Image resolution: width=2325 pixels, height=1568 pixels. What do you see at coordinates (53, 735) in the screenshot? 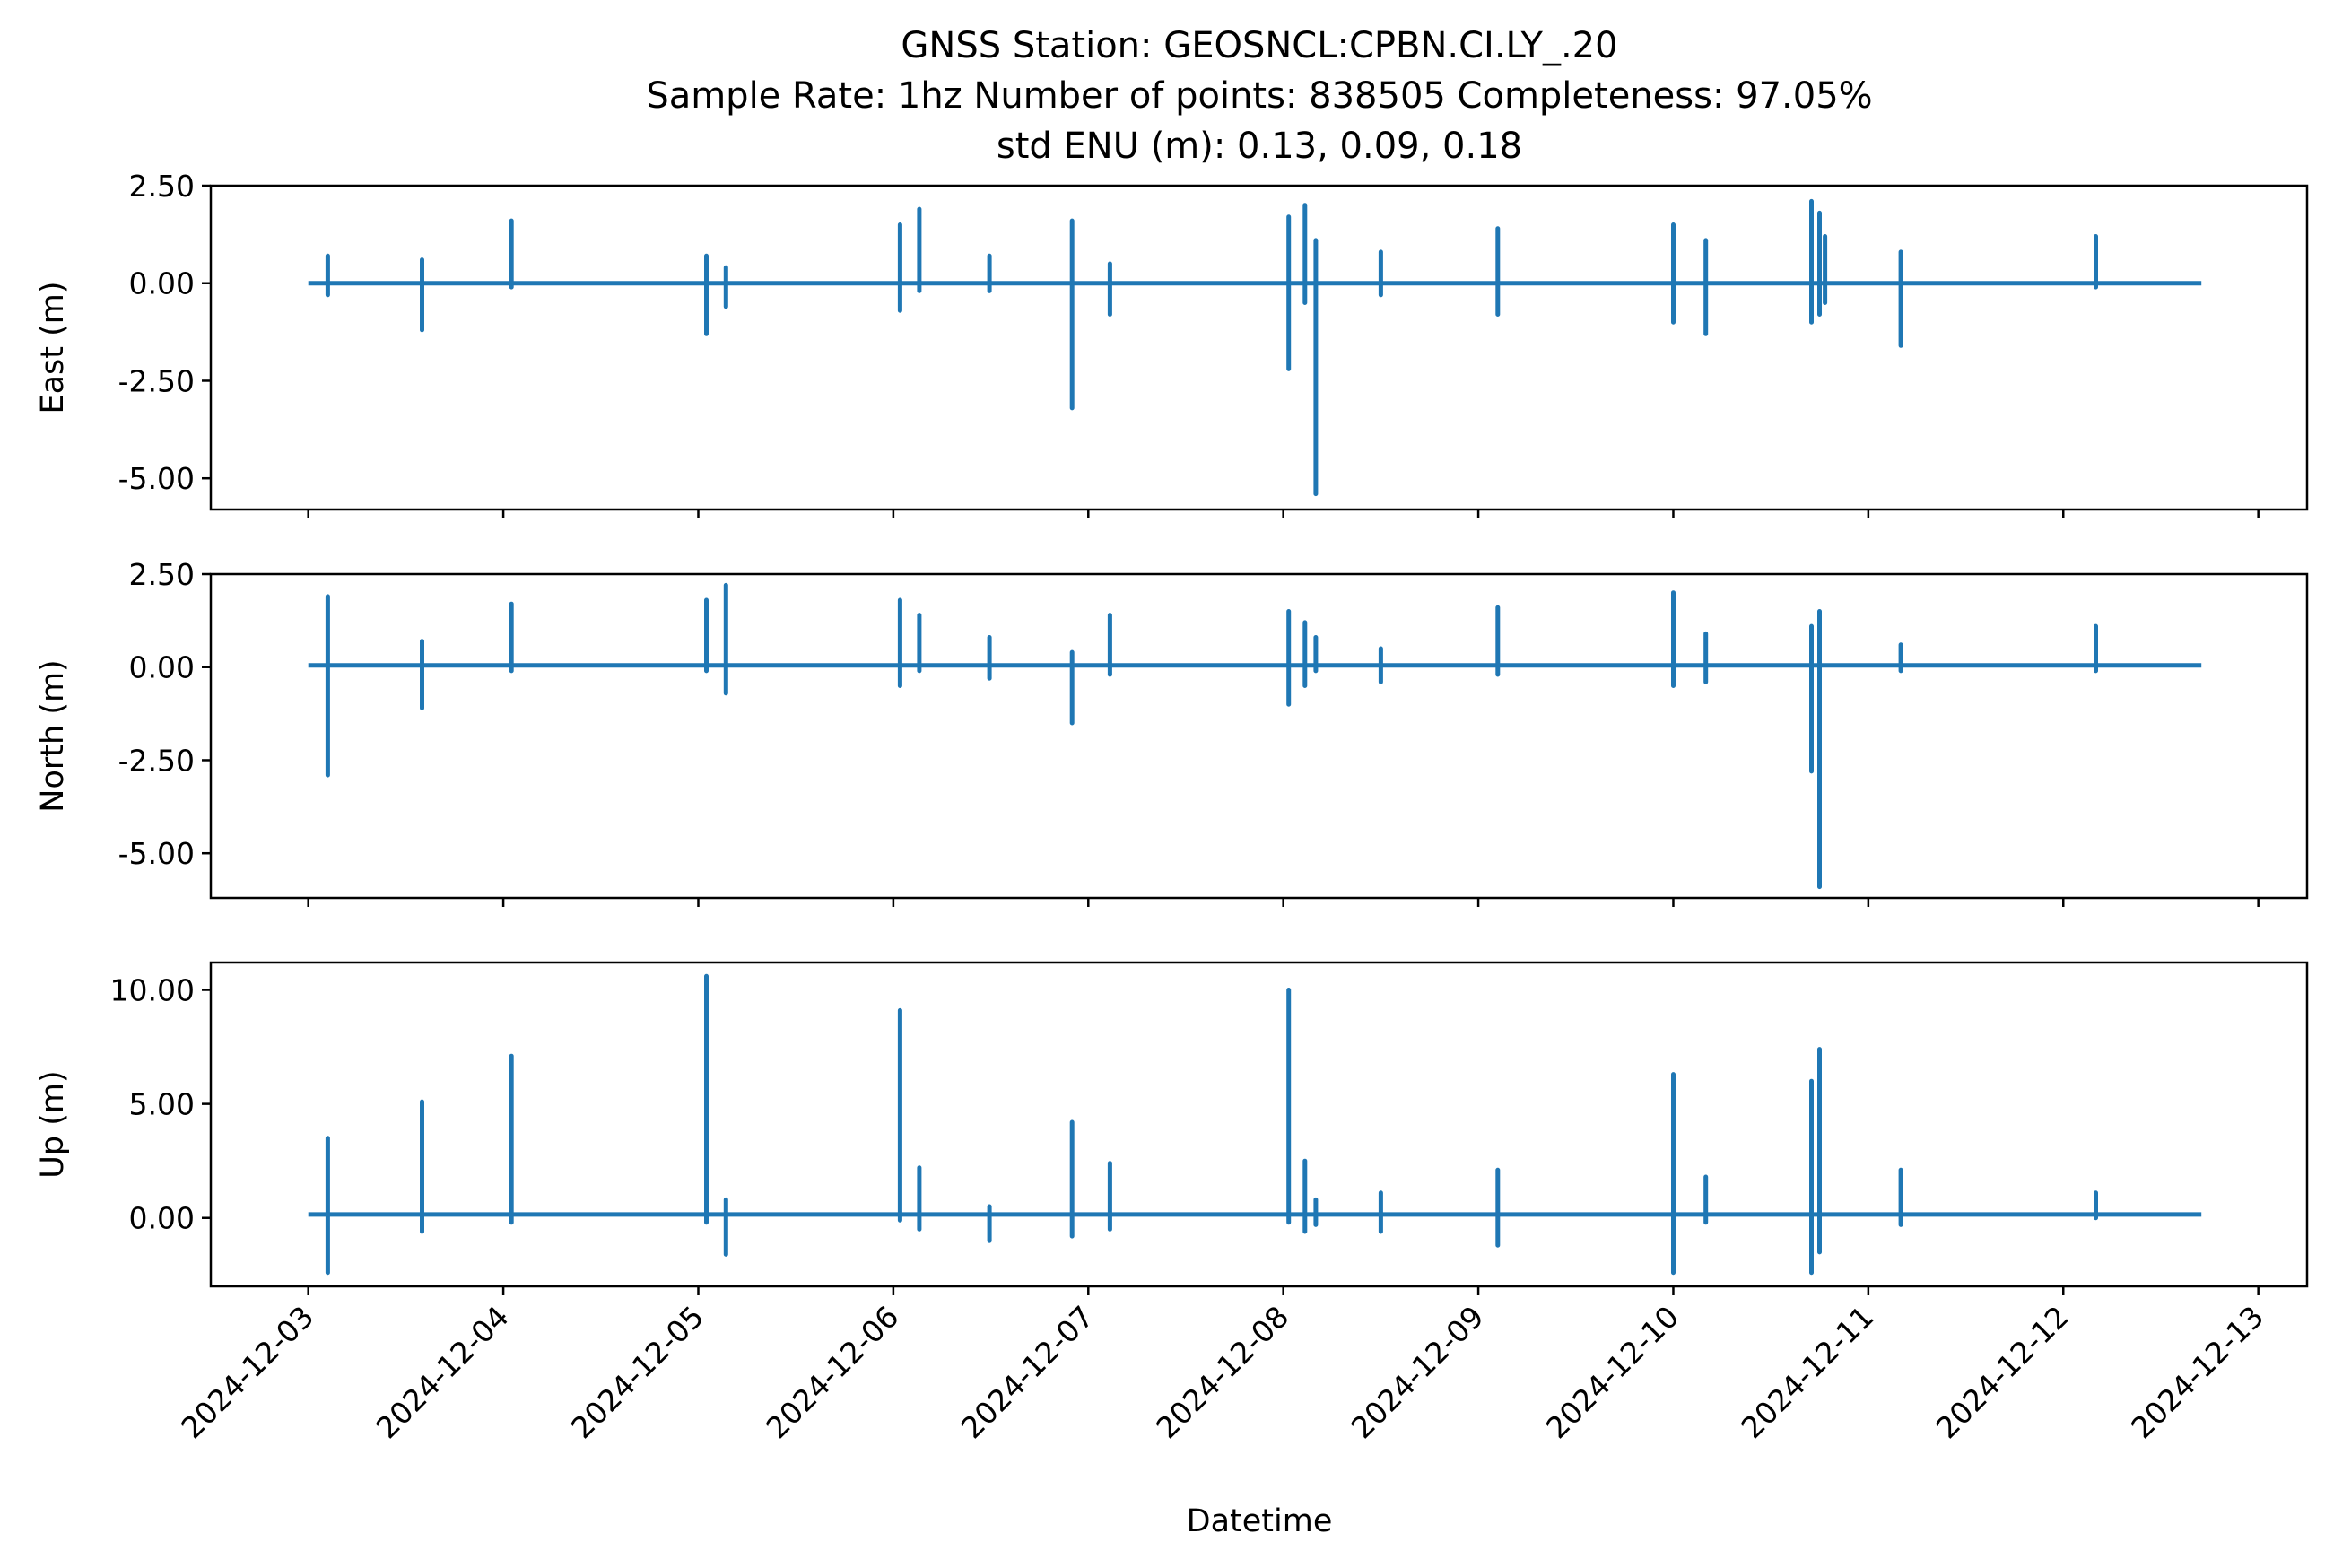
I see `y-axis-label: North (m)` at bounding box center [53, 735].